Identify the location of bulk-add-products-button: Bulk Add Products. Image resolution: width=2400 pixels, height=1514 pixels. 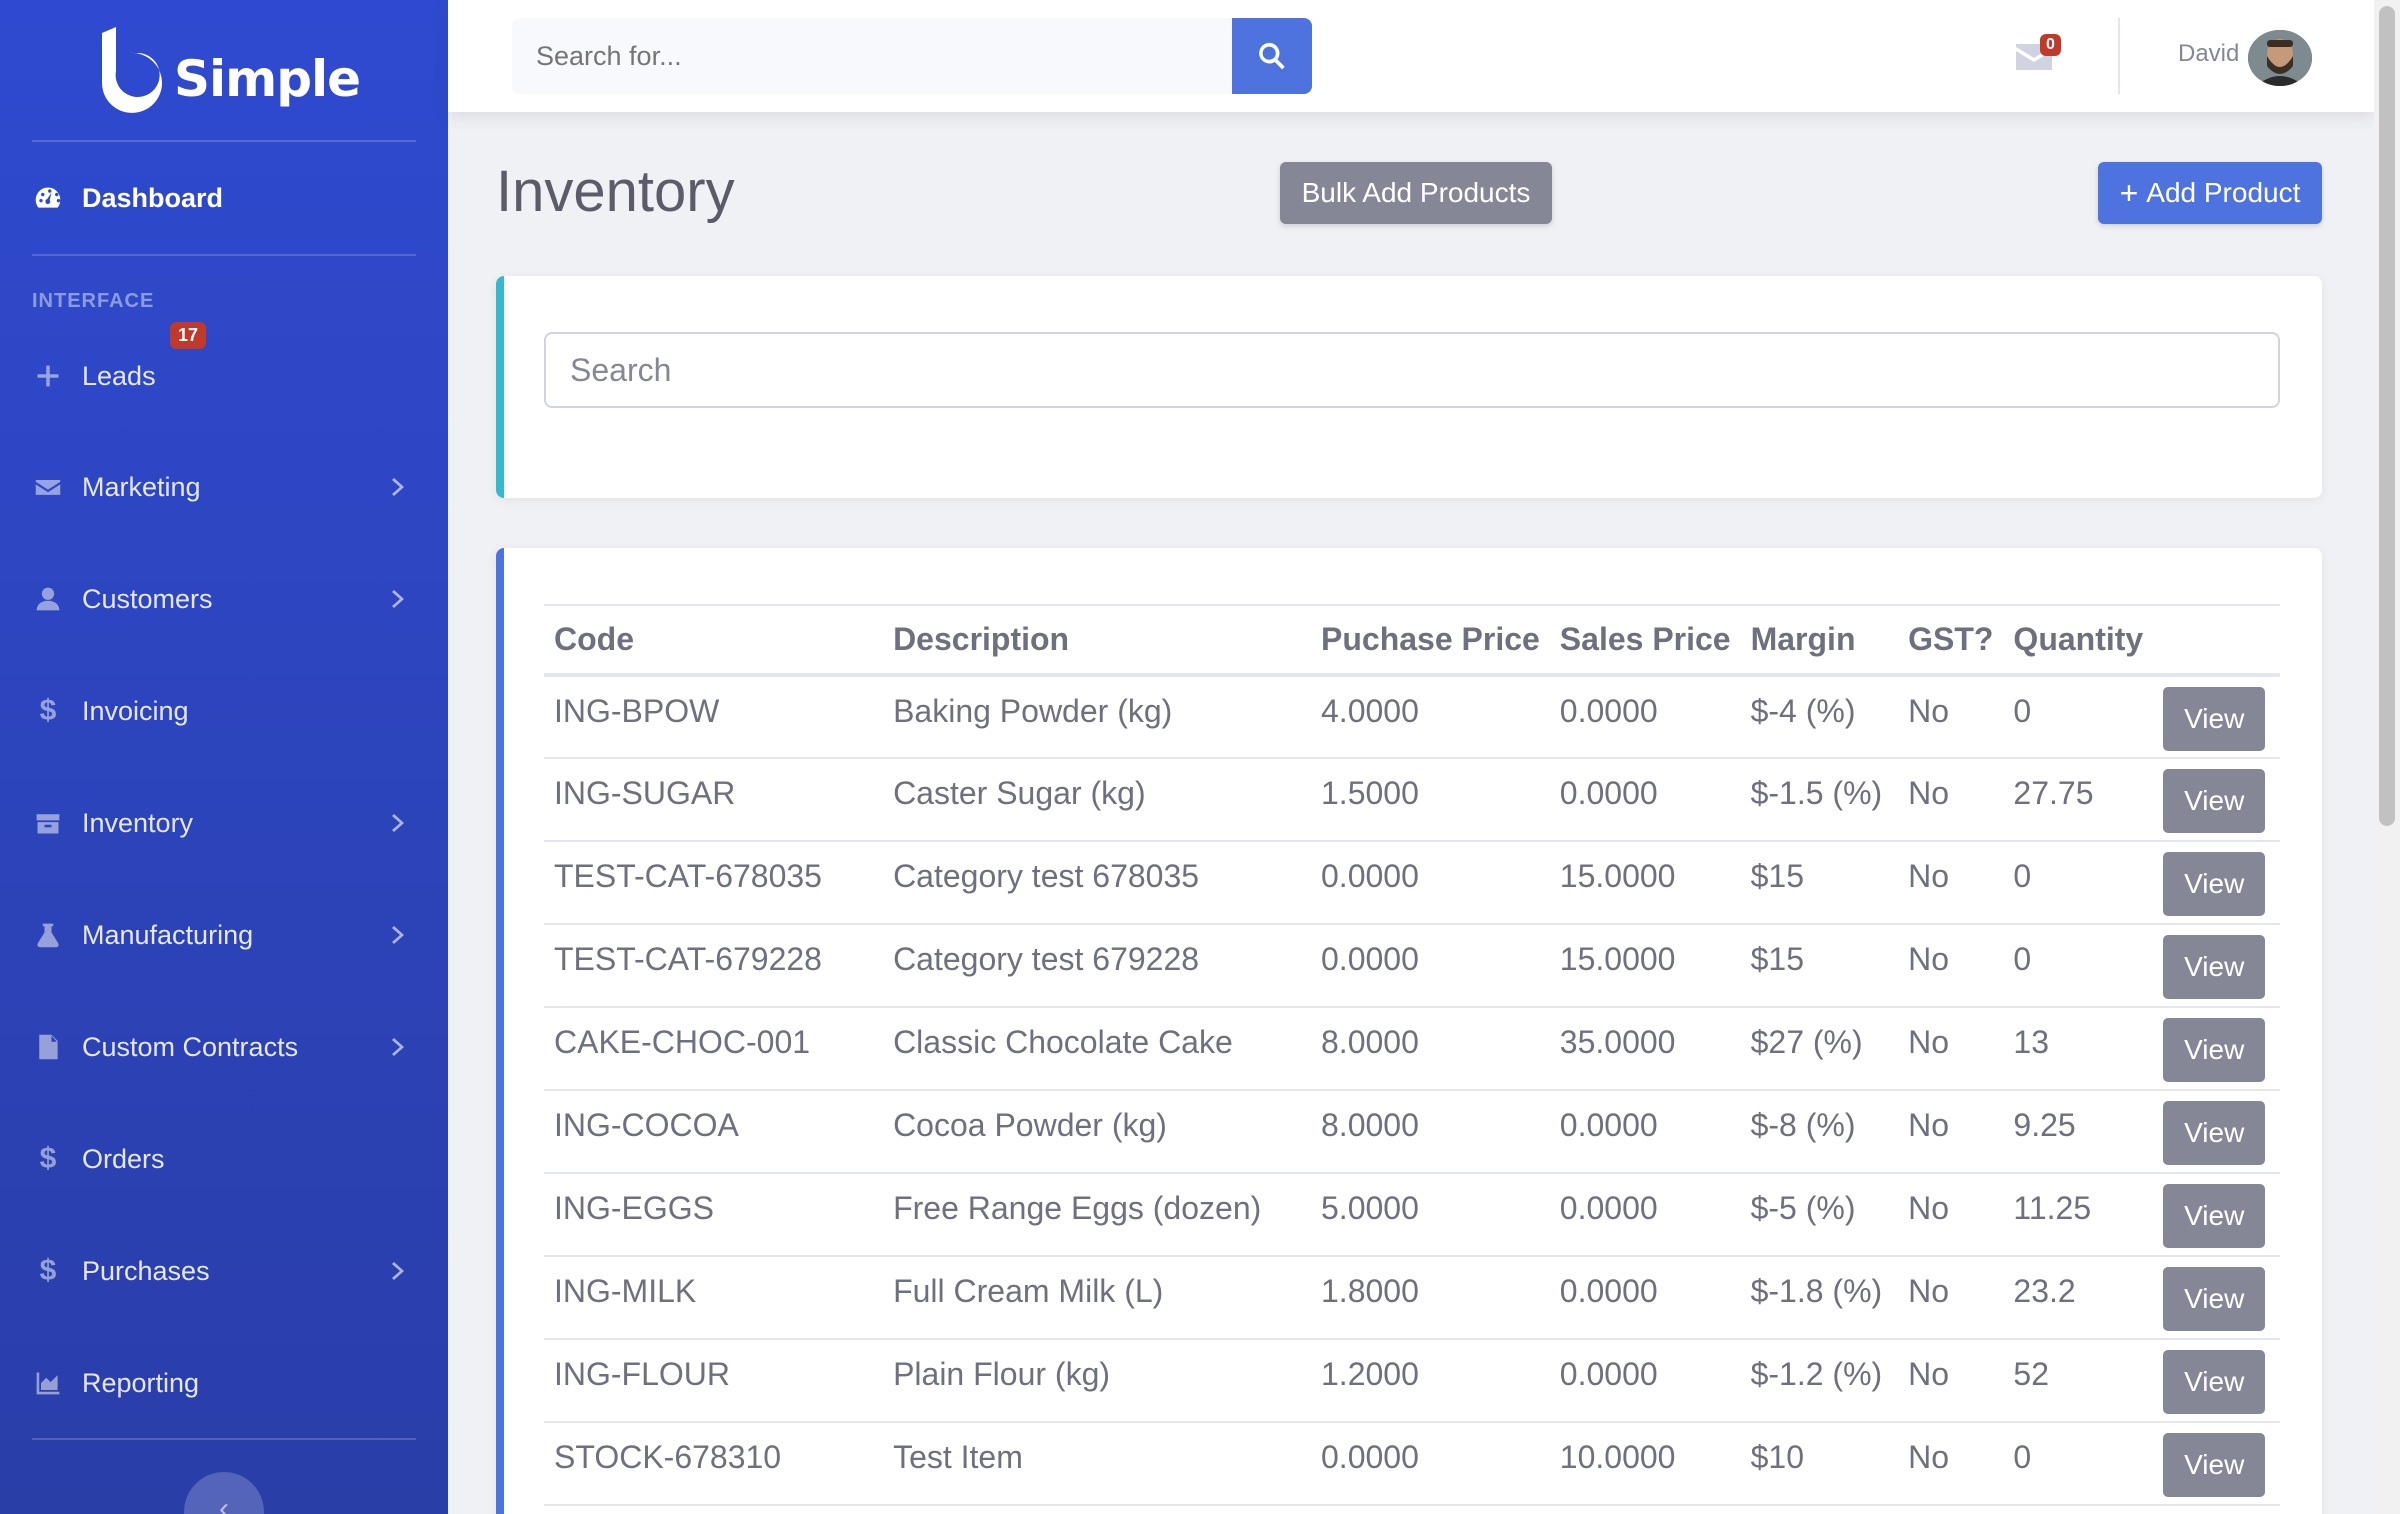
(1416, 193).